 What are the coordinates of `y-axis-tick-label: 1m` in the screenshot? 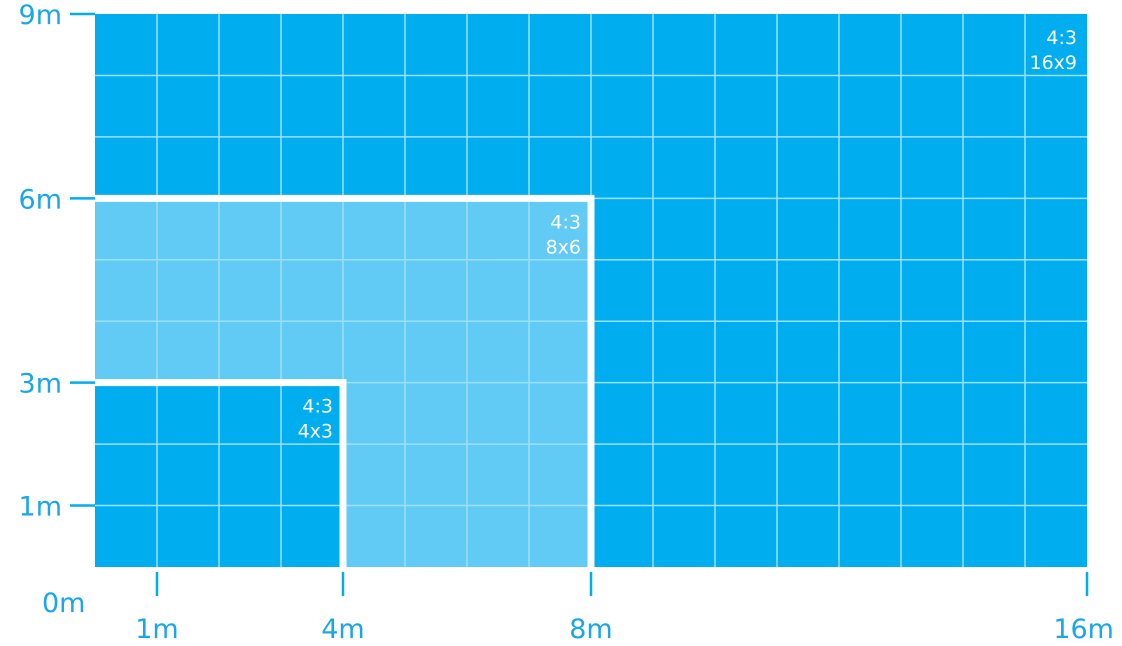 It's located at (40, 507).